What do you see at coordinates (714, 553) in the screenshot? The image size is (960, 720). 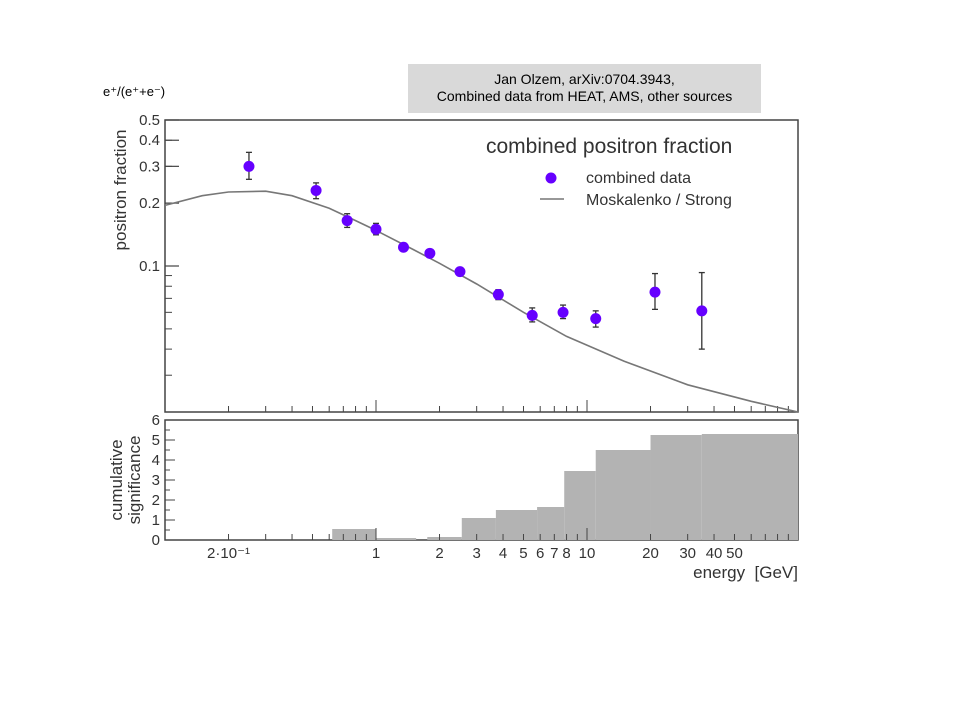 I see `x-tick-label: 40` at bounding box center [714, 553].